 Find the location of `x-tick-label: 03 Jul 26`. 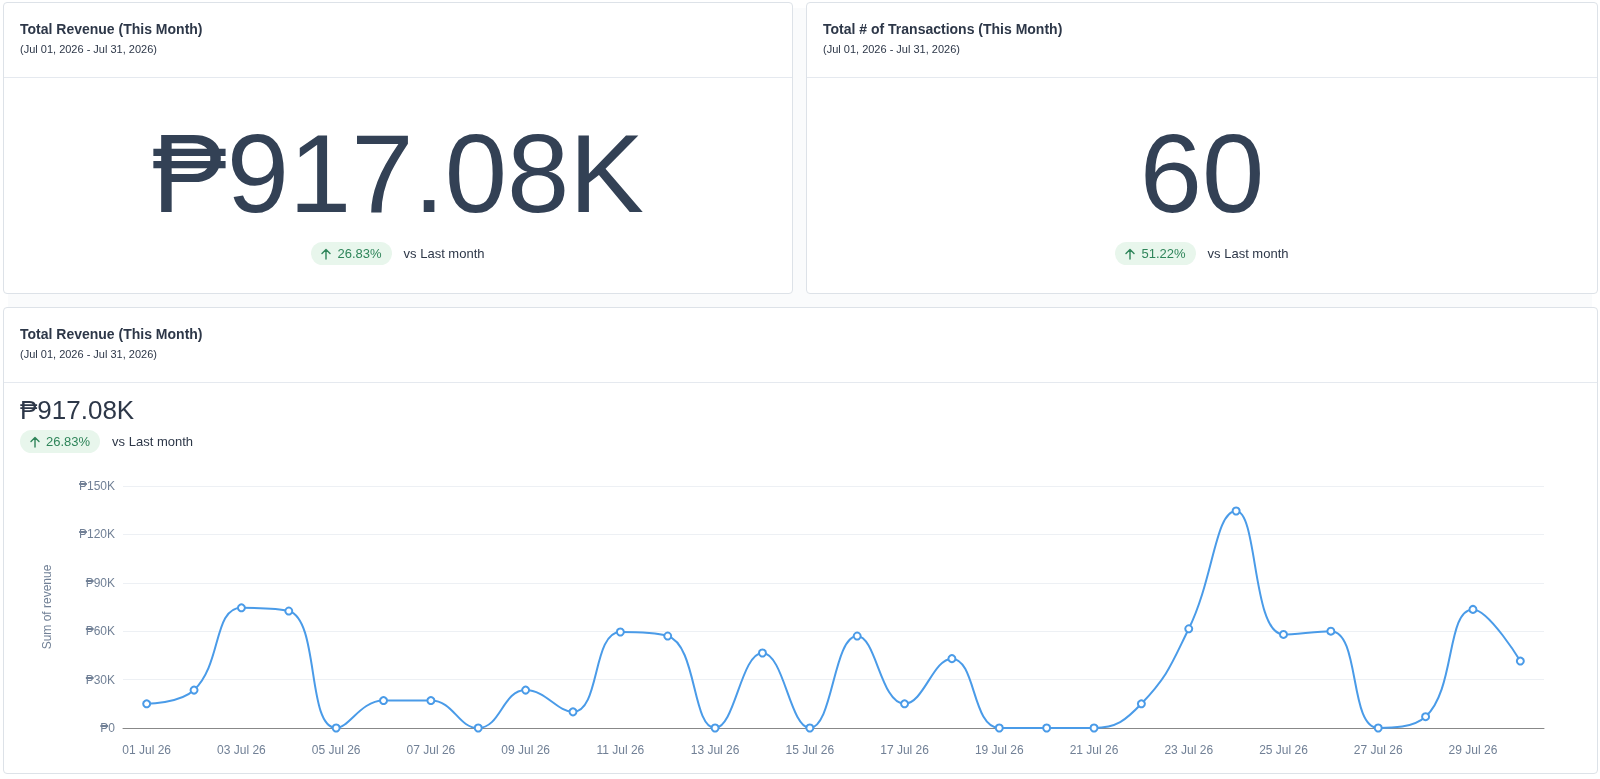

x-tick-label: 03 Jul 26 is located at coordinates (242, 750).